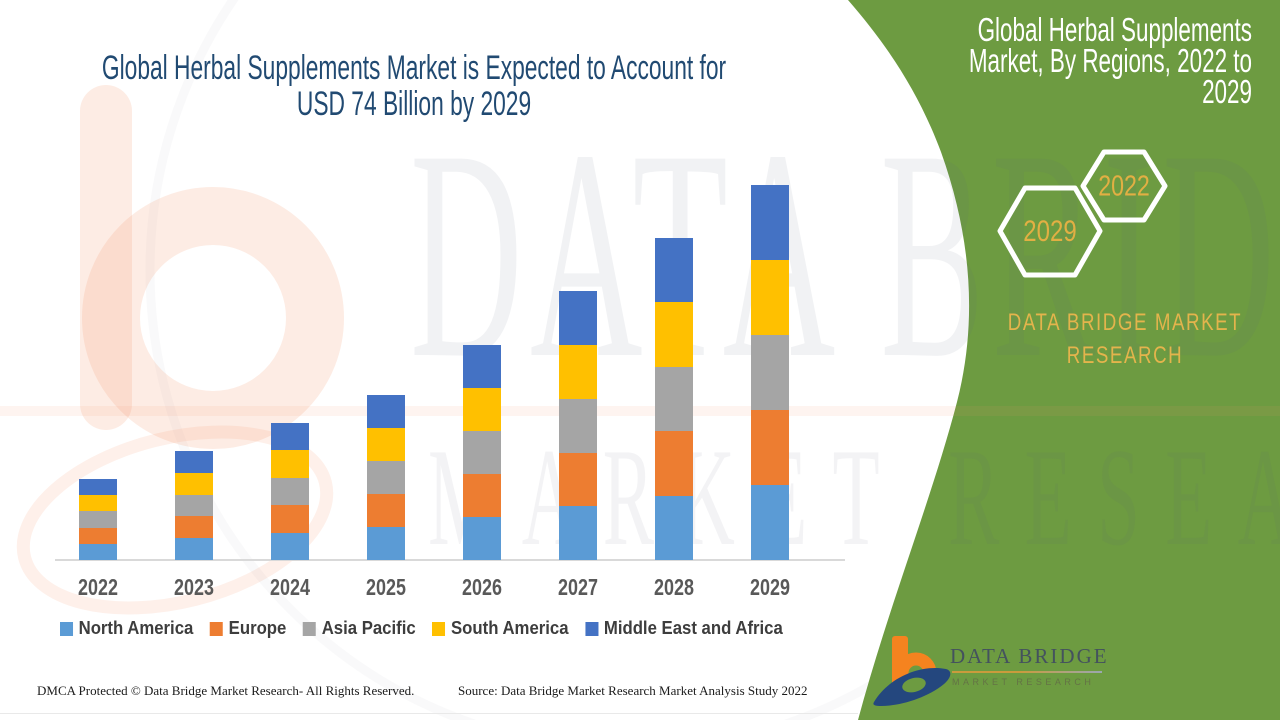 The image size is (1280, 720). What do you see at coordinates (217, 628) in the screenshot?
I see `legend-swatch-europe` at bounding box center [217, 628].